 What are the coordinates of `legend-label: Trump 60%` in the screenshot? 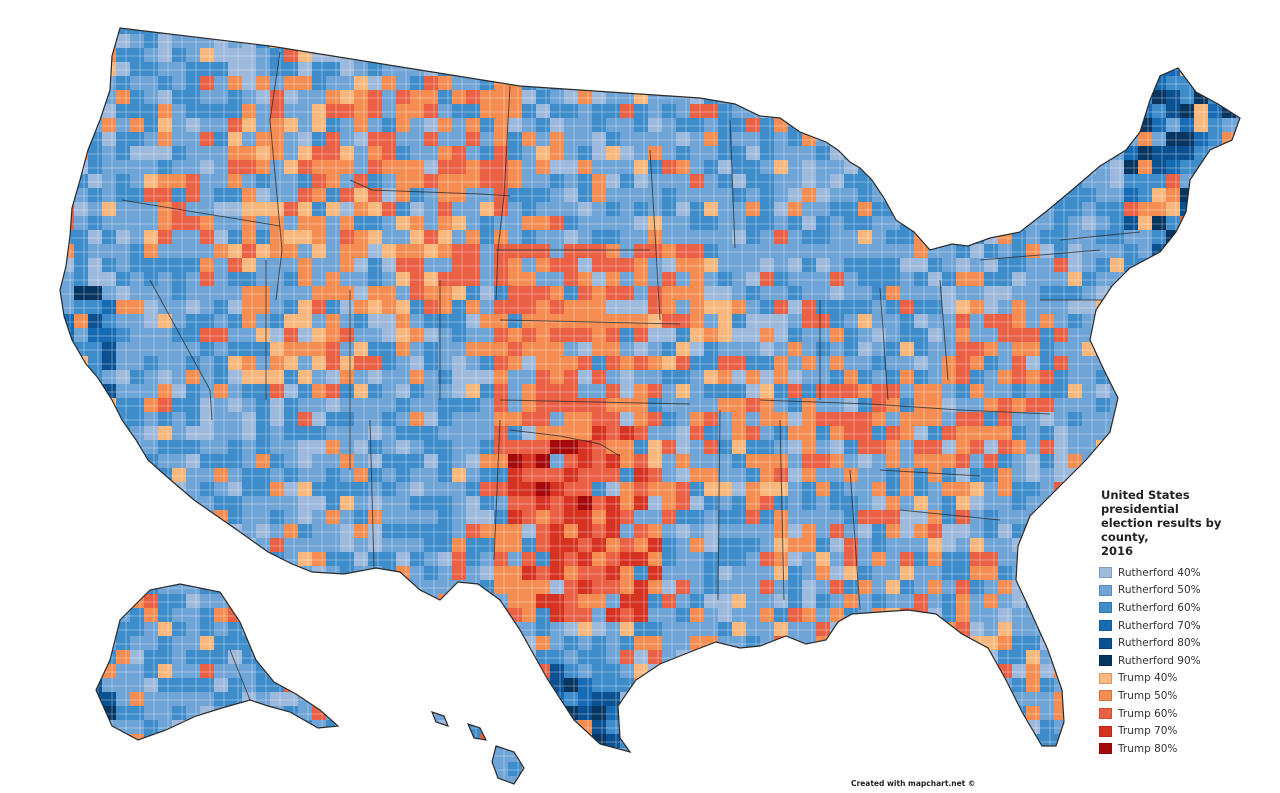 It's located at (1148, 713).